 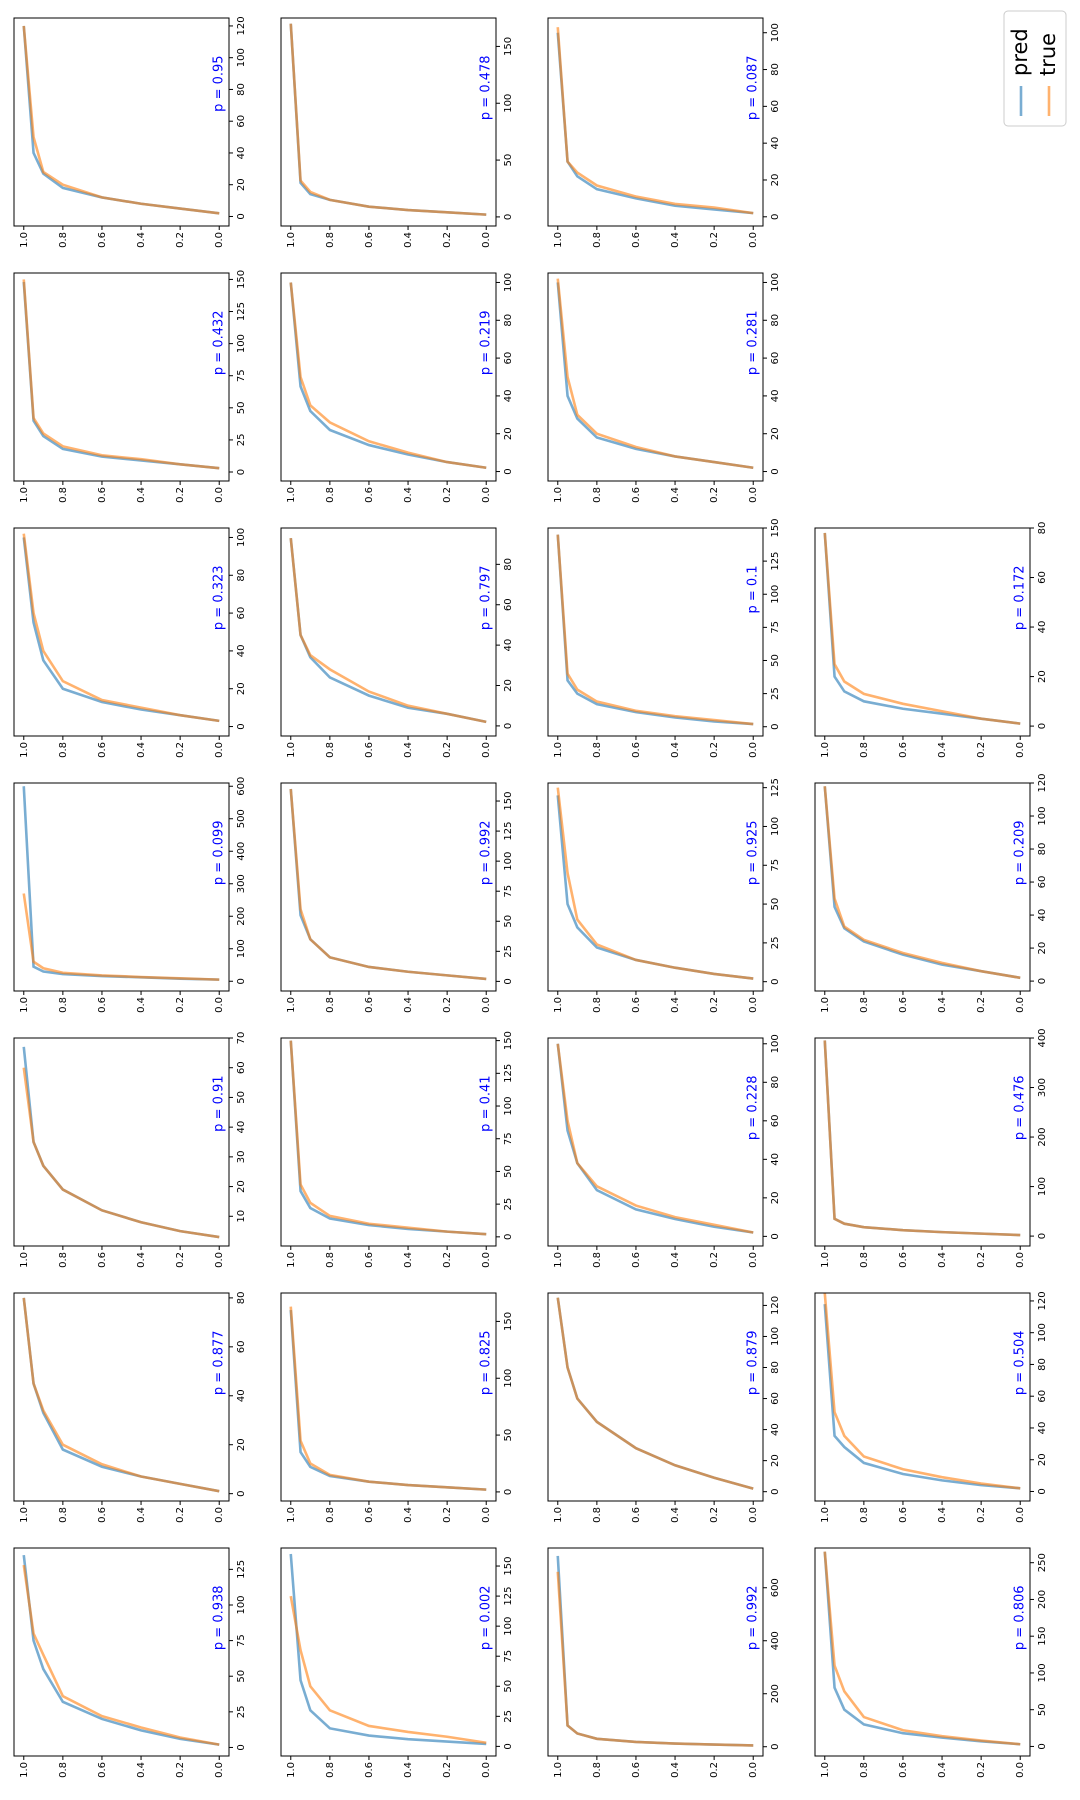 What do you see at coordinates (219, 1103) in the screenshot?
I see `p-value-annotation: p = 0.91` at bounding box center [219, 1103].